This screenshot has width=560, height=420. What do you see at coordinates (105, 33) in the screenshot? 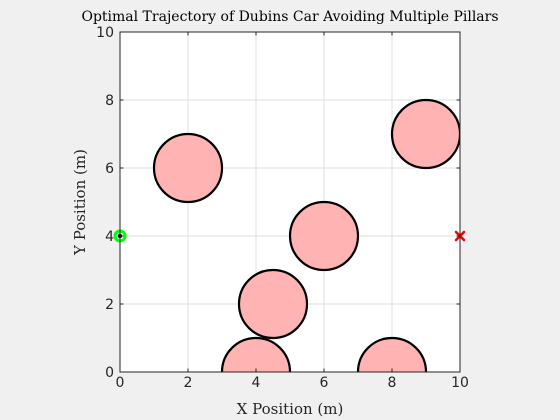
I see `y-tick-label: 10` at bounding box center [105, 33].